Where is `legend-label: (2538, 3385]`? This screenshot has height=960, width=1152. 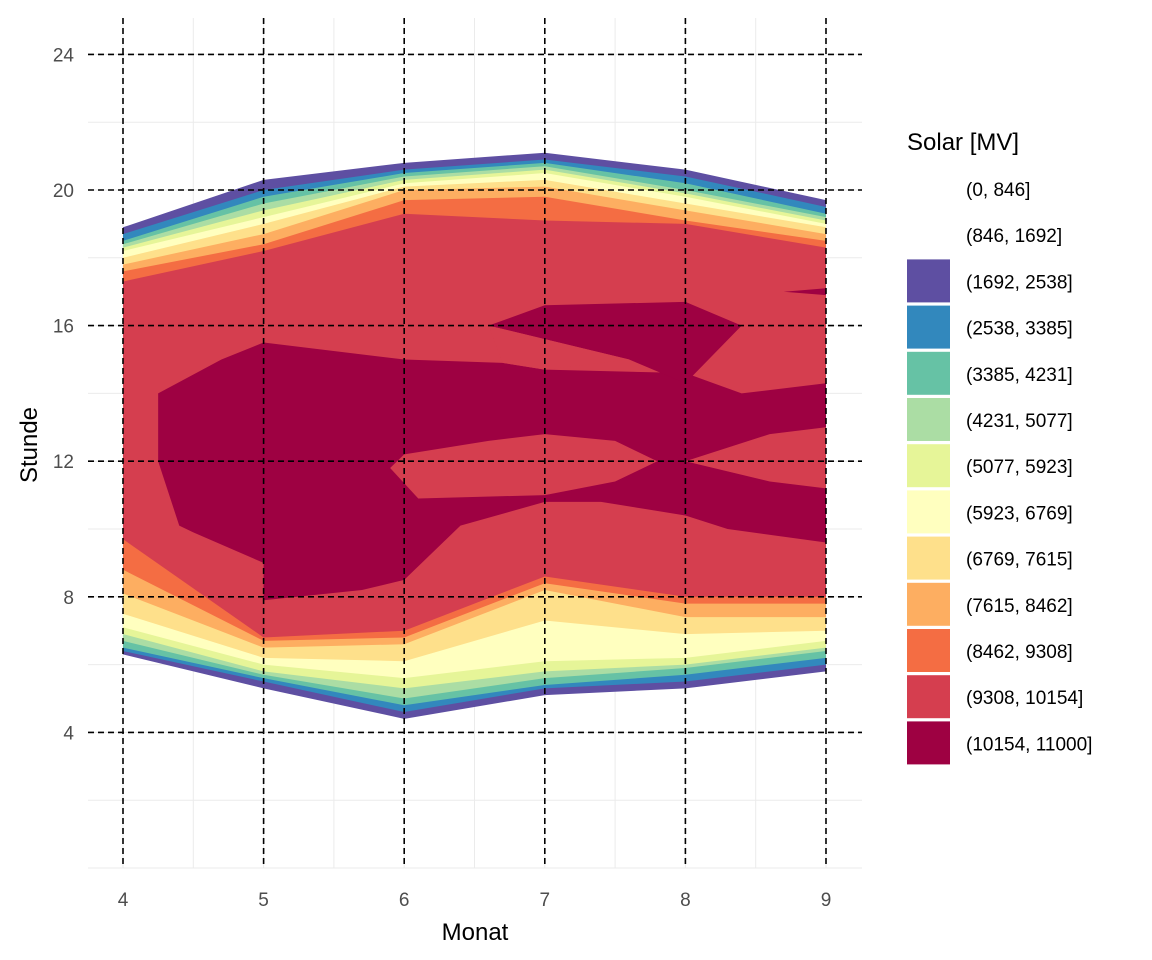 legend-label: (2538, 3385] is located at coordinates (1019, 329).